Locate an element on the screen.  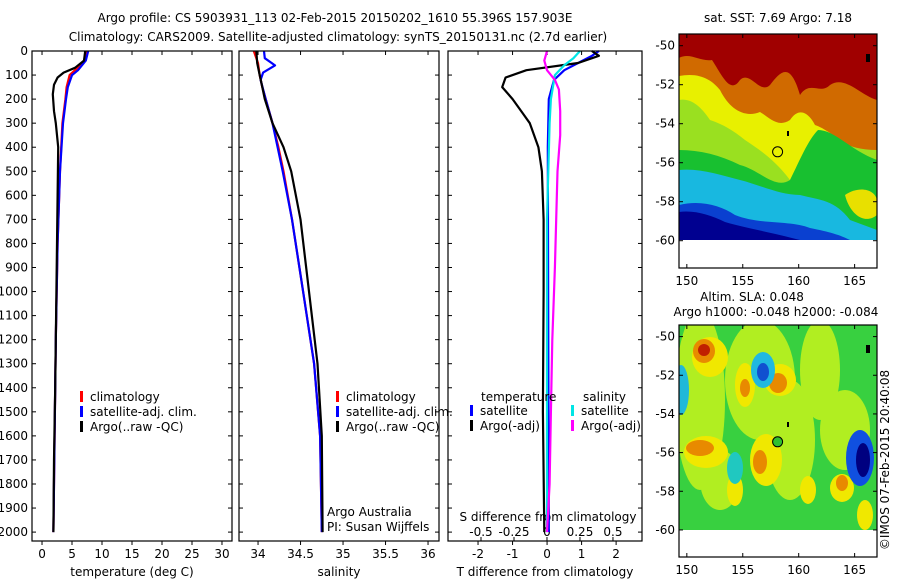
series-line-s-satellite is located at coordinates (563, 291).